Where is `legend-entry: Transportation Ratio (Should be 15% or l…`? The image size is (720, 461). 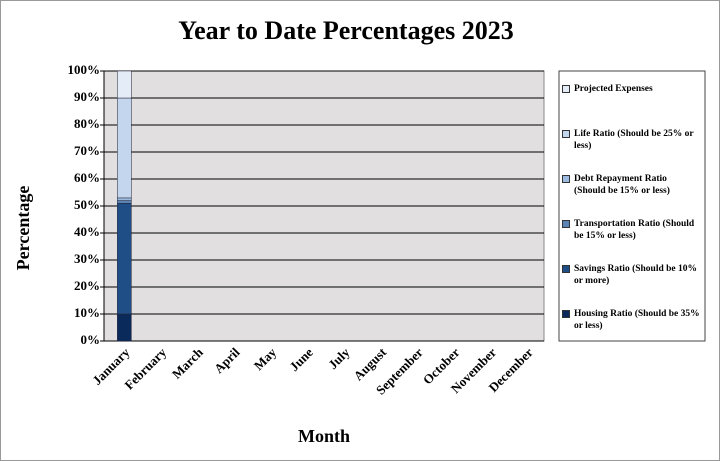
legend-entry: Transportation Ratio (Should be 15% or l… is located at coordinates (631, 230).